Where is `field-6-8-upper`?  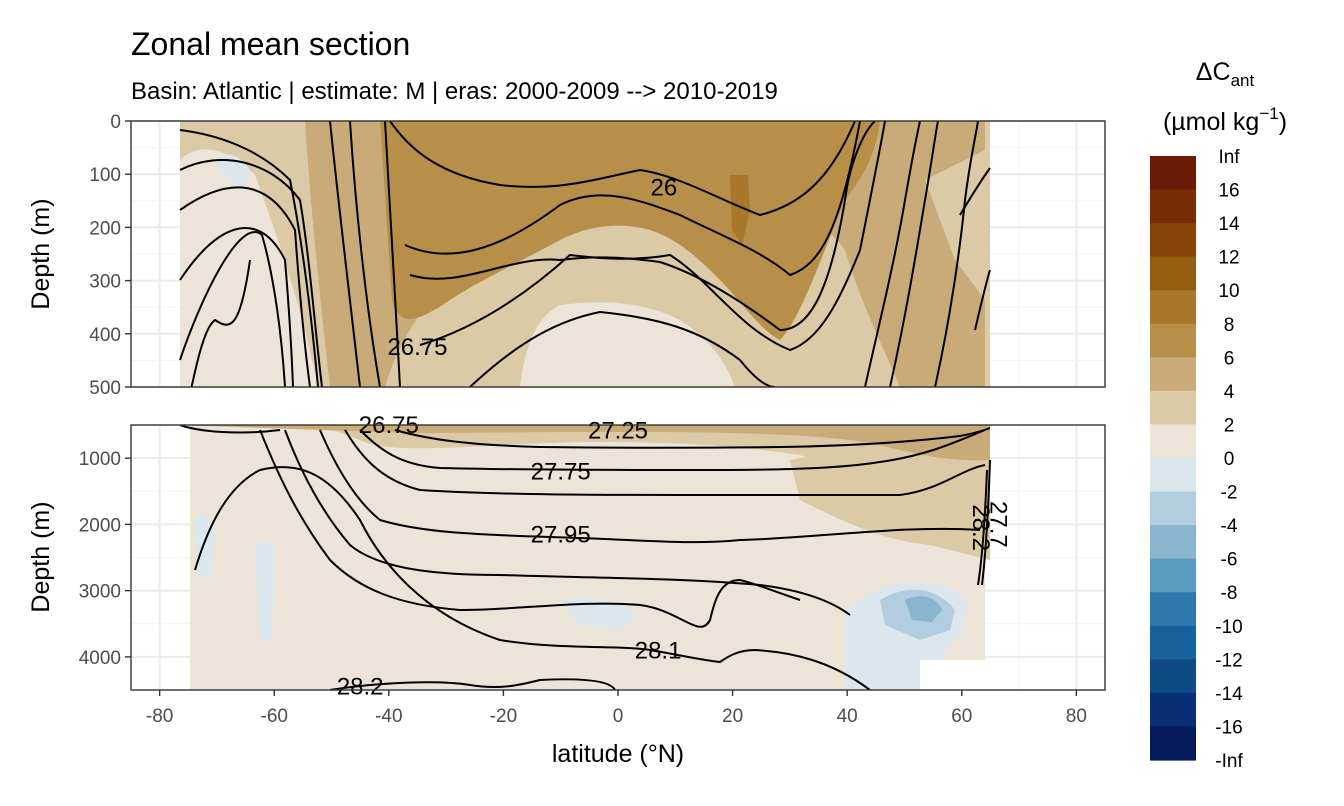 field-6-8-upper is located at coordinates (630, 230).